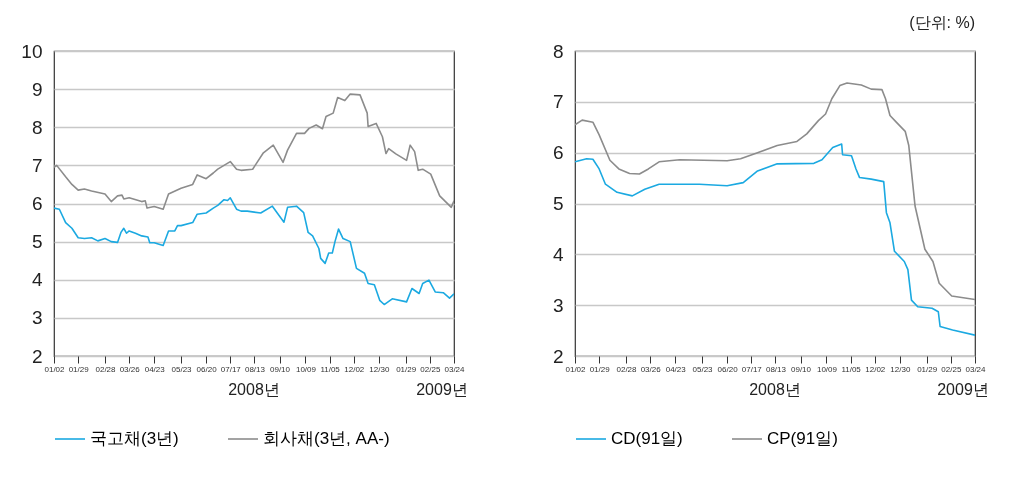 The height and width of the screenshot is (487, 1014). What do you see at coordinates (134, 438) in the screenshot?
I see `legend-label: 국고채(3년)` at bounding box center [134, 438].